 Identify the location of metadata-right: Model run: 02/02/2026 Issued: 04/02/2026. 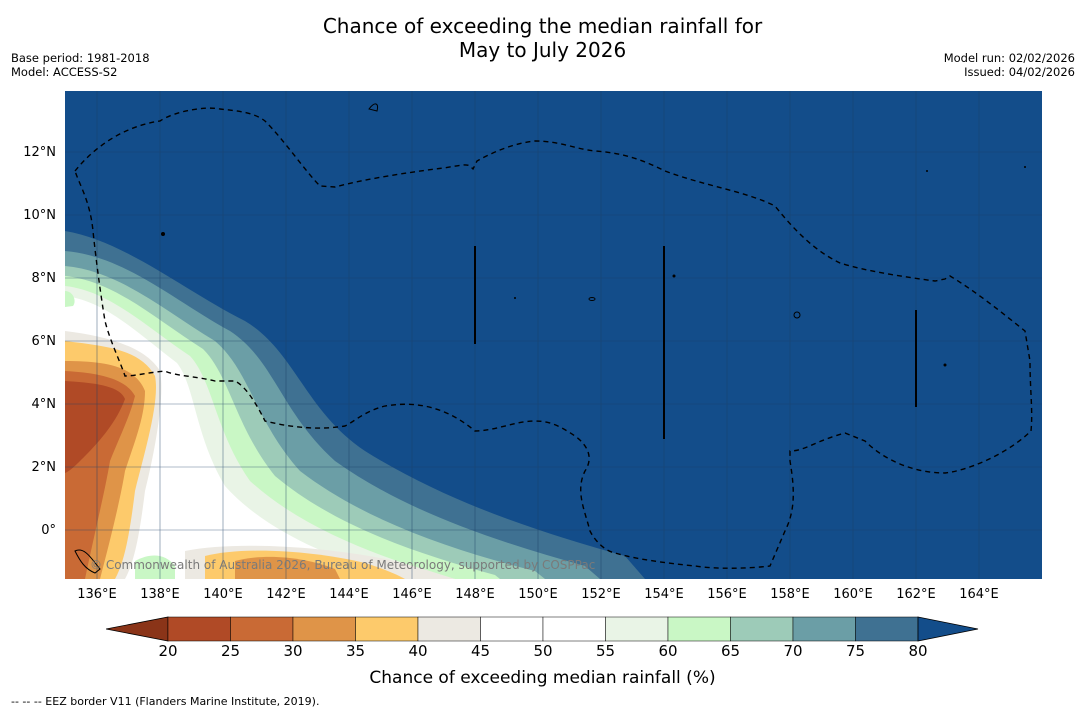
(1009, 65).